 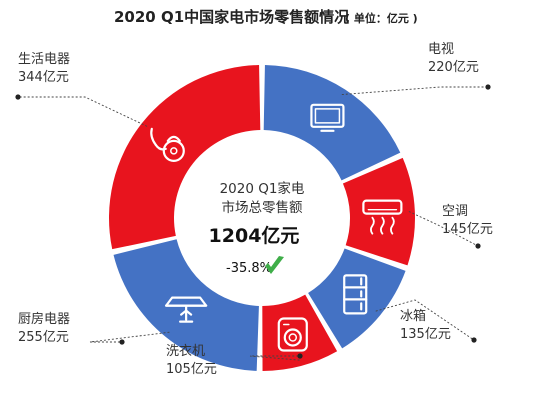 I want to click on range-hood-icon, so click(x=186, y=309).